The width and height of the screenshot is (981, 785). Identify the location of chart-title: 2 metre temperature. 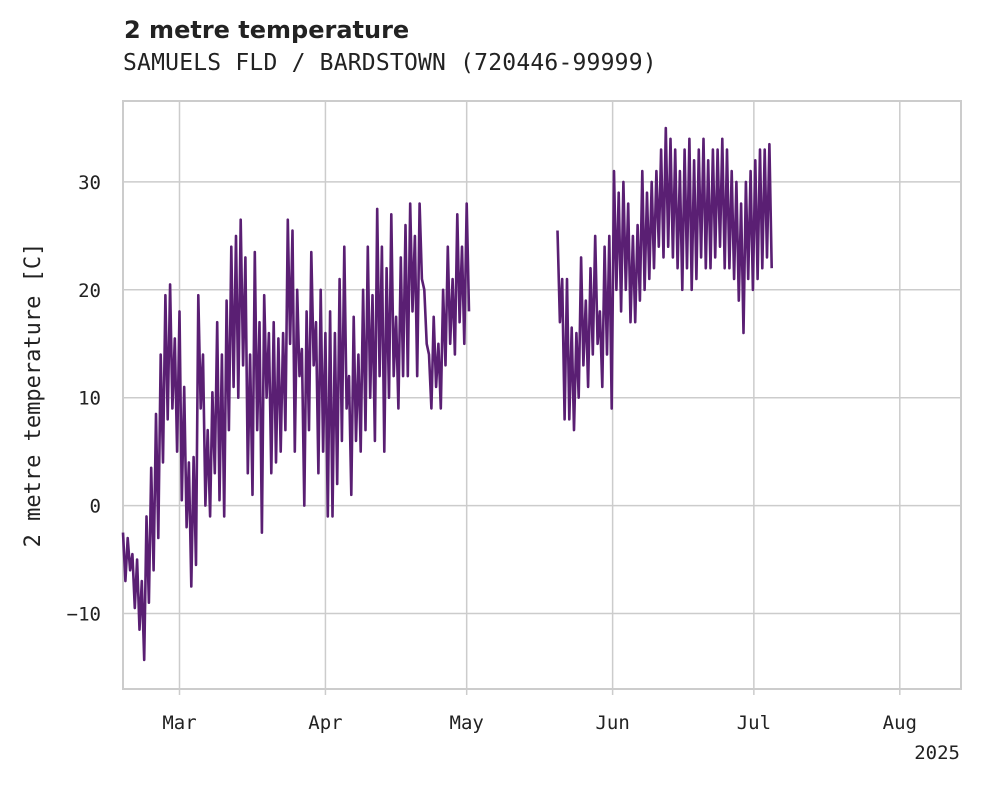
(267, 30).